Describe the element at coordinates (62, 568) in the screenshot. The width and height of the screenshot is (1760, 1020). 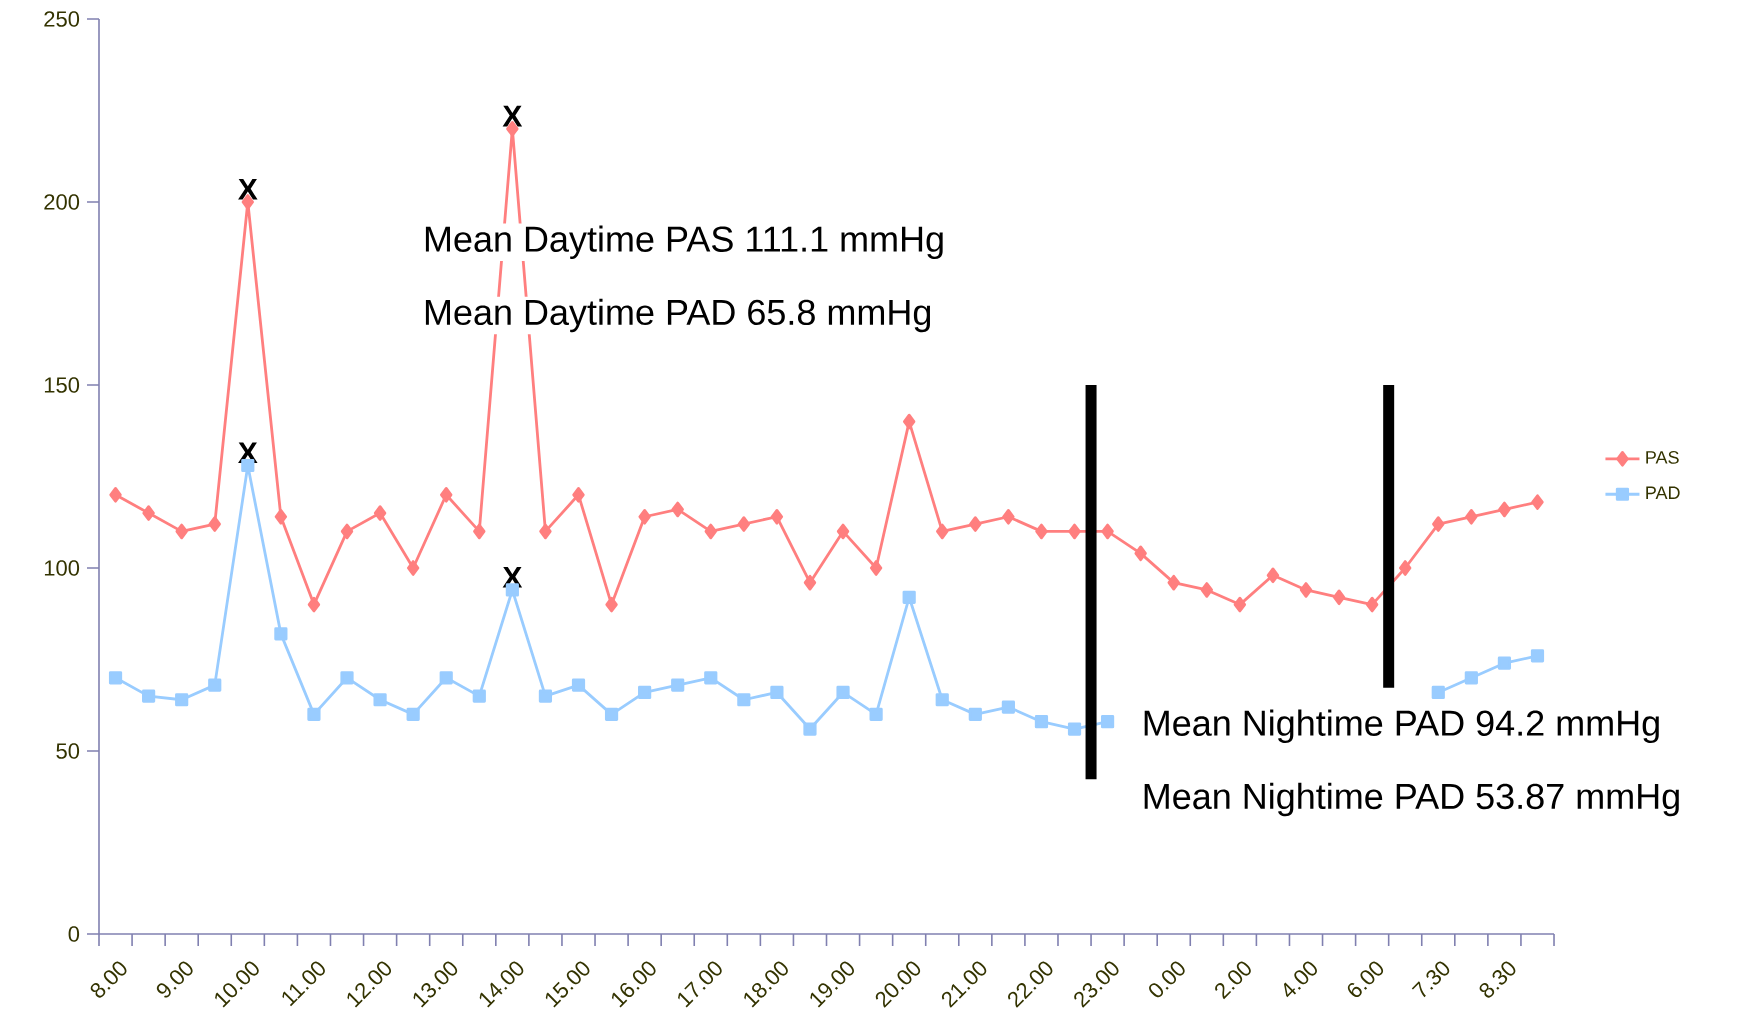
I see `y-tick-label: 100` at that location.